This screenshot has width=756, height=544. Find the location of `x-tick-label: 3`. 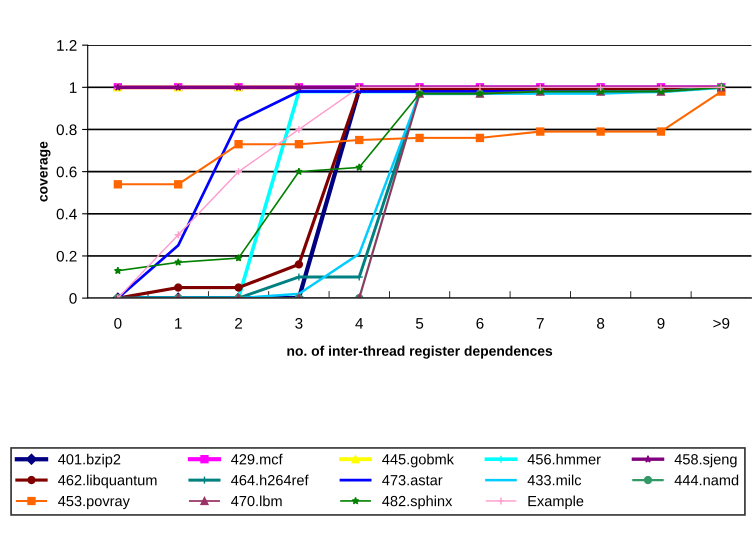

x-tick-label: 3 is located at coordinates (298, 323).